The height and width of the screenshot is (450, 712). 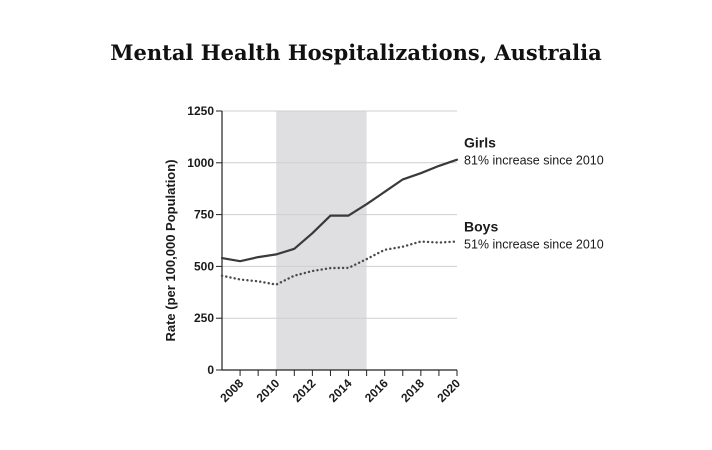 I want to click on series-line-girls, so click(x=339, y=210).